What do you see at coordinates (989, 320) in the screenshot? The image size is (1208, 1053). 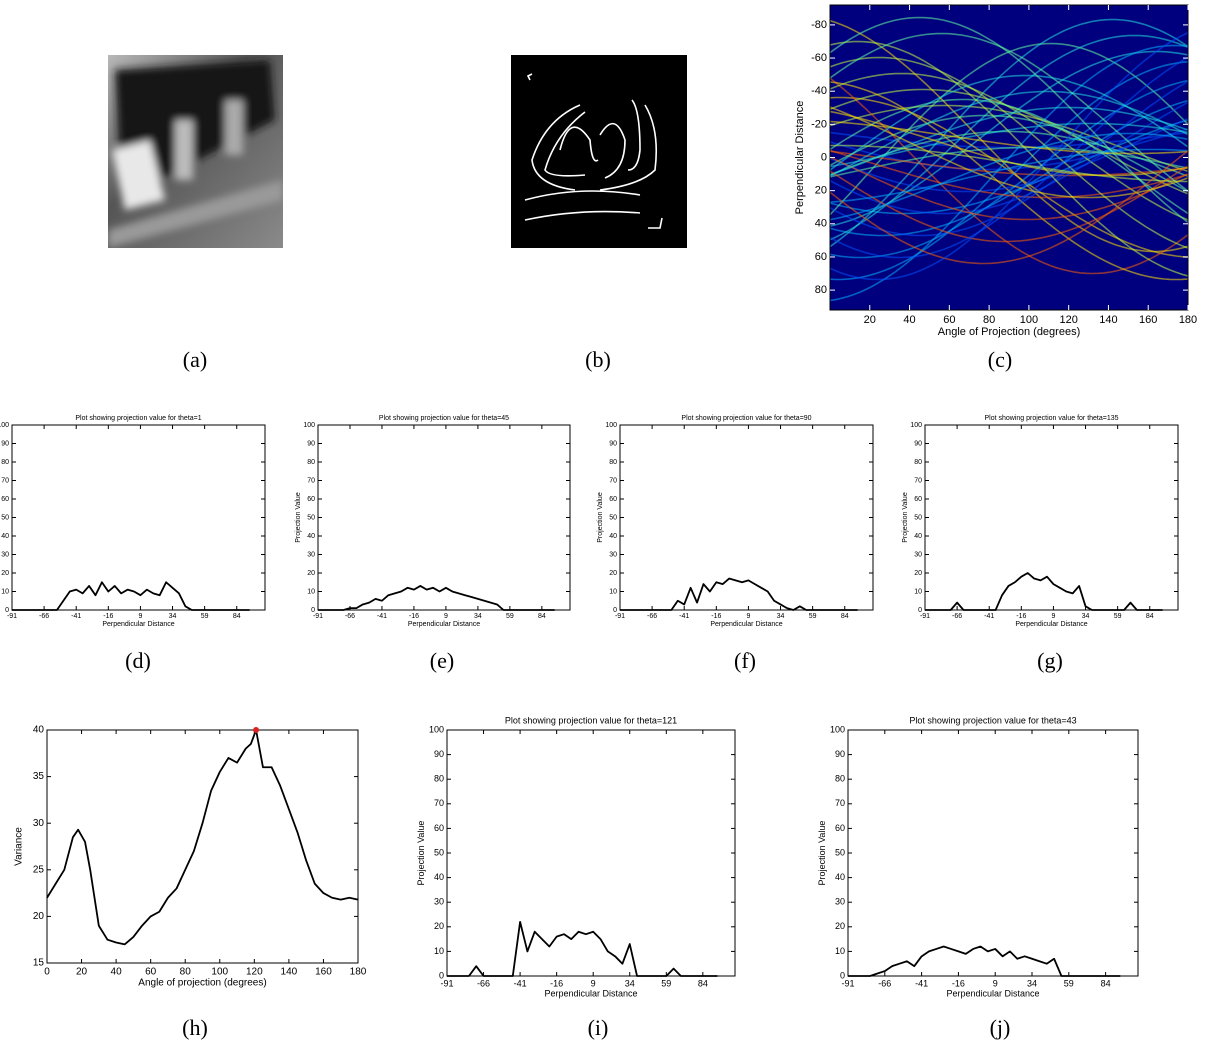 I see `x-tick-label: 80` at bounding box center [989, 320].